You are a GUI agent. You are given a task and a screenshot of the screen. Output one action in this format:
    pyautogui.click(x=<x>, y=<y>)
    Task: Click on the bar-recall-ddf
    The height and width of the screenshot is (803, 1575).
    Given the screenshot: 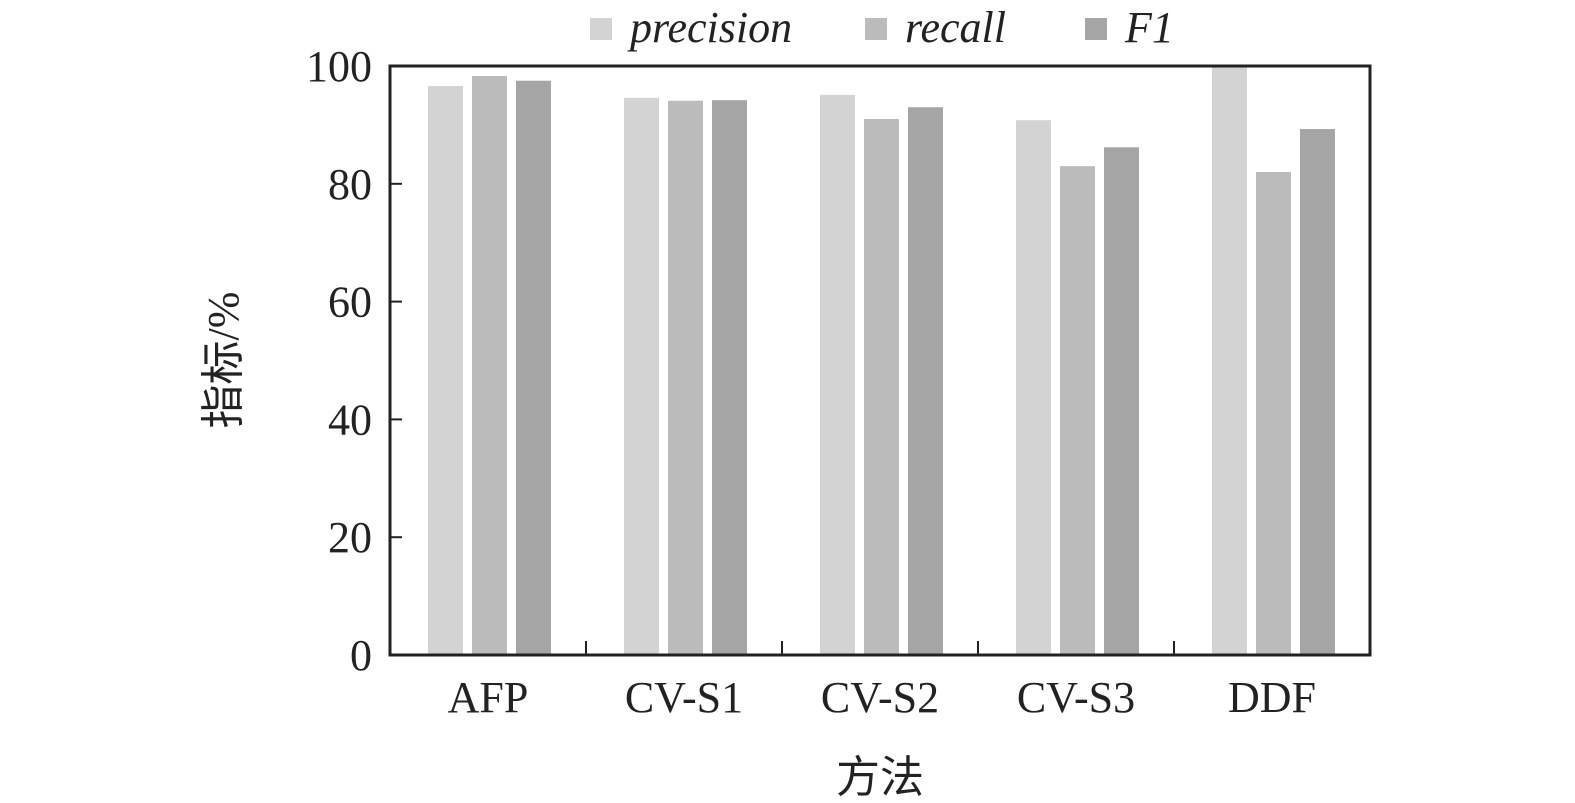 What is the action you would take?
    pyautogui.click(x=1273, y=413)
    